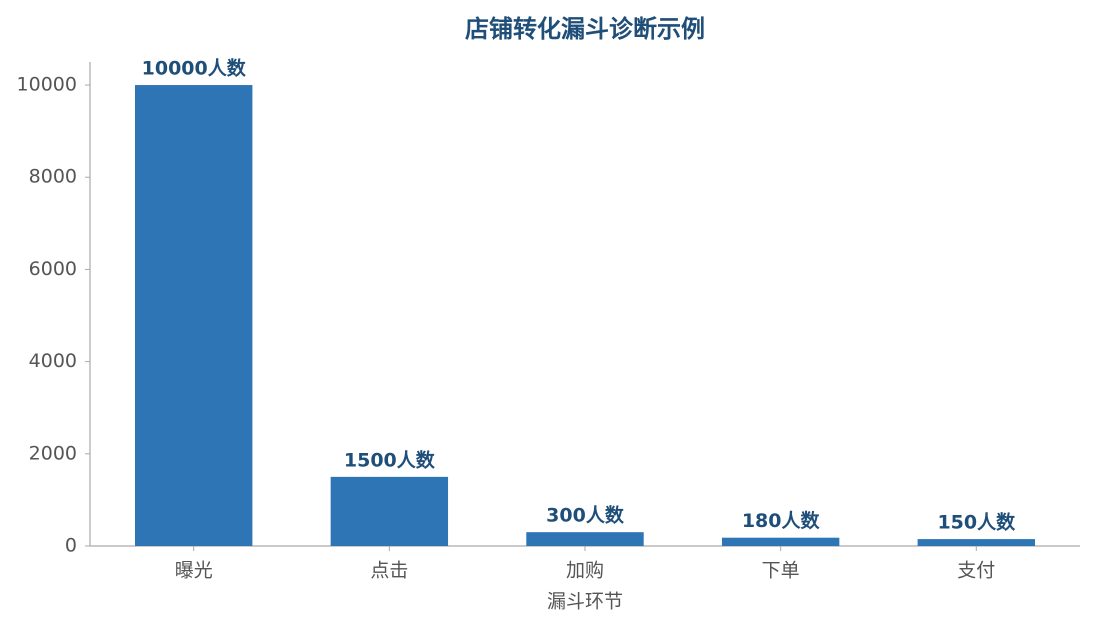  What do you see at coordinates (53, 361) in the screenshot?
I see `y-tick-label: 4000` at bounding box center [53, 361].